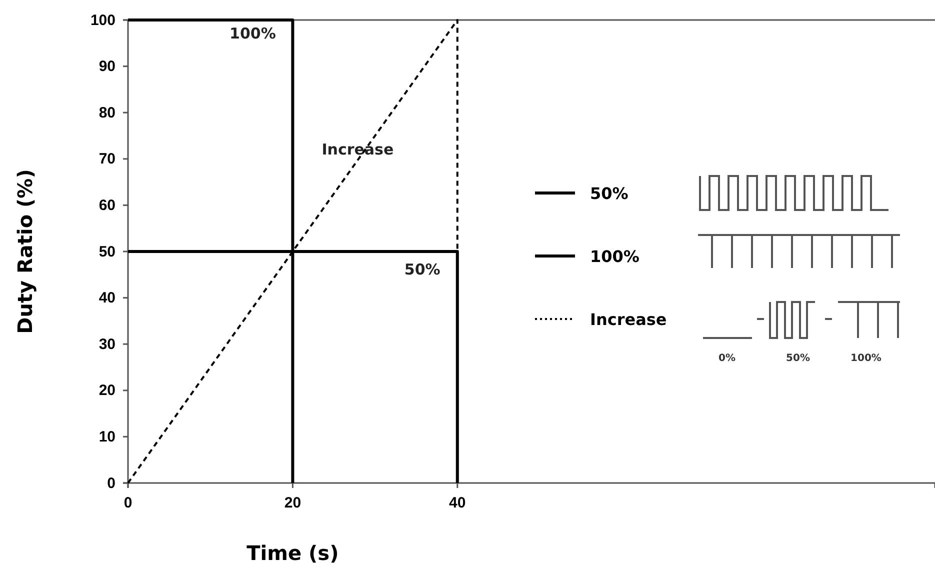  Describe the element at coordinates (107, 391) in the screenshot. I see `y-tick-label: 20` at that location.